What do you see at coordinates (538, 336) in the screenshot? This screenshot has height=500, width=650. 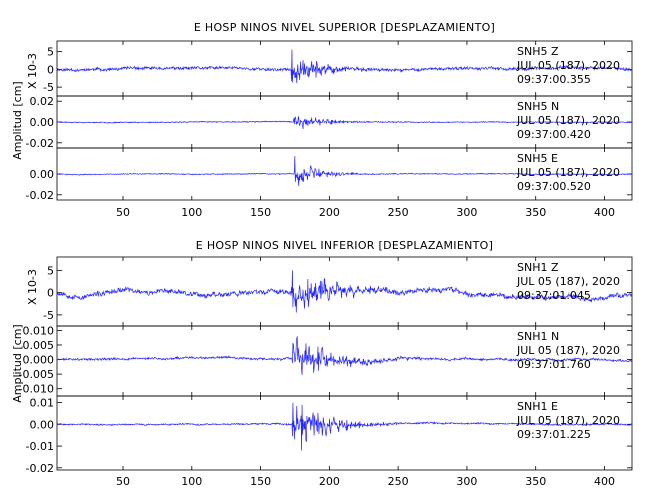 I see `station-component-label: SNH1 N` at bounding box center [538, 336].